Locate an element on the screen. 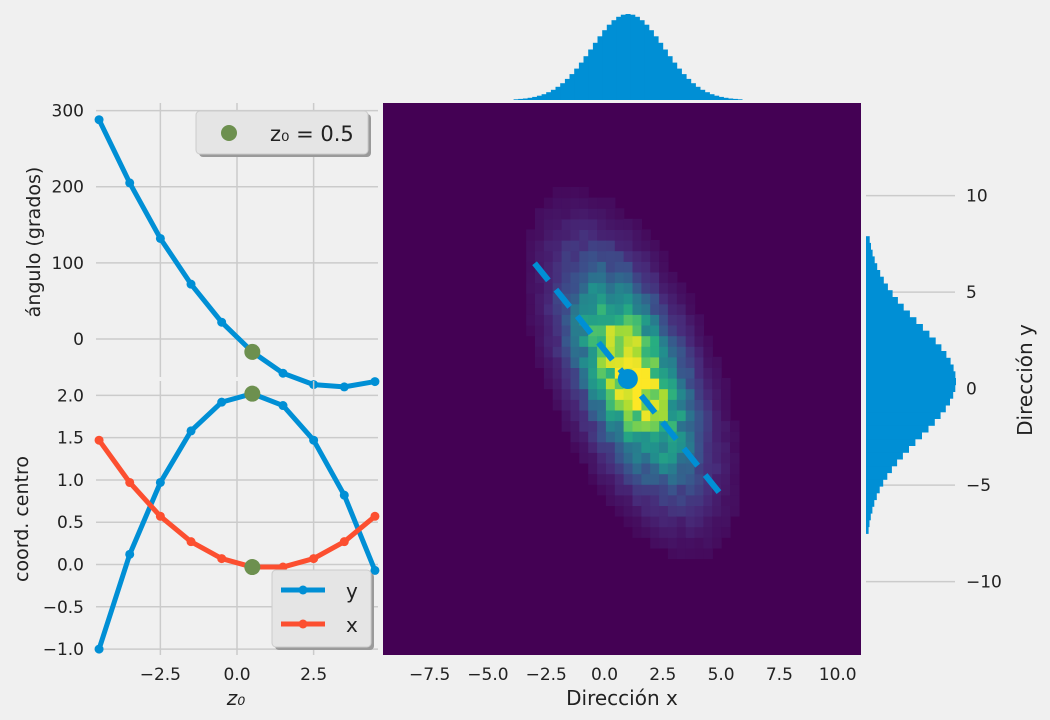  hist2d-cells is located at coordinates (633, 373).